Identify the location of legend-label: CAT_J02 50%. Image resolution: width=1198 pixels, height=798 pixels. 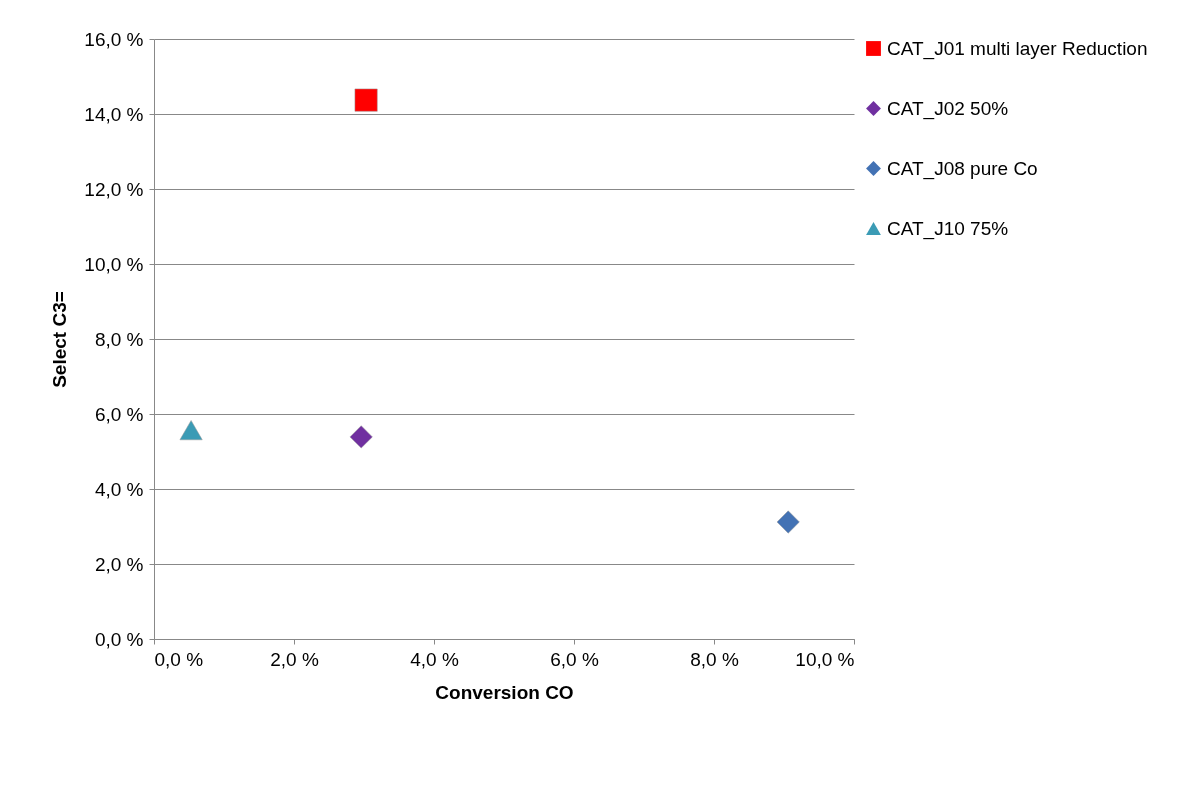
(948, 108).